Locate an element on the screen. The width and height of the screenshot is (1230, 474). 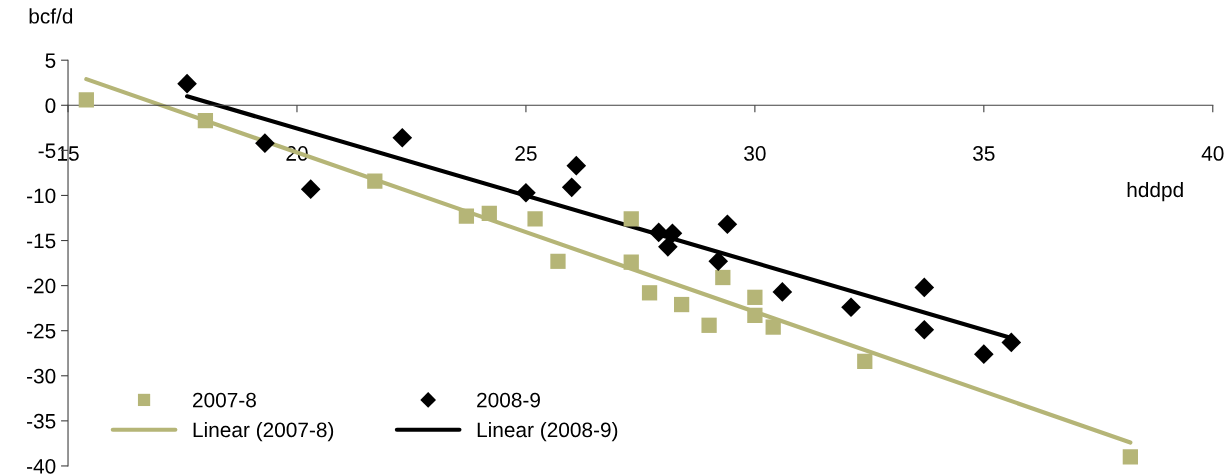
y-tick-label: 0 is located at coordinates (50, 106).